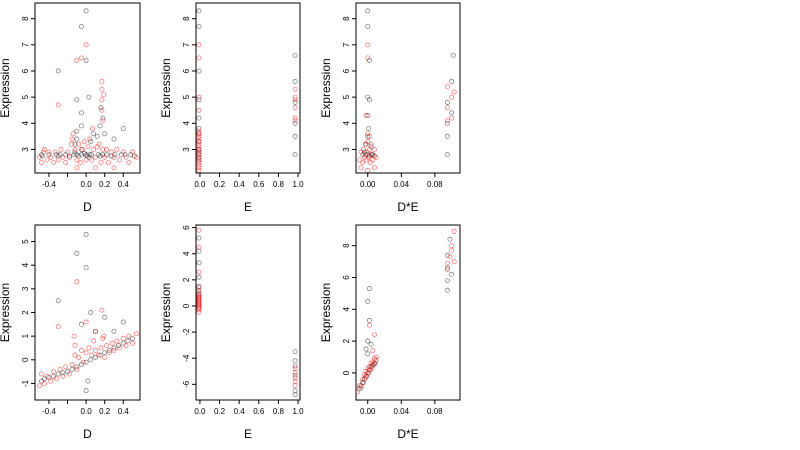 The height and width of the screenshot is (450, 800). What do you see at coordinates (402, 411) in the screenshot?
I see `x-tick-label: 0.04` at bounding box center [402, 411].